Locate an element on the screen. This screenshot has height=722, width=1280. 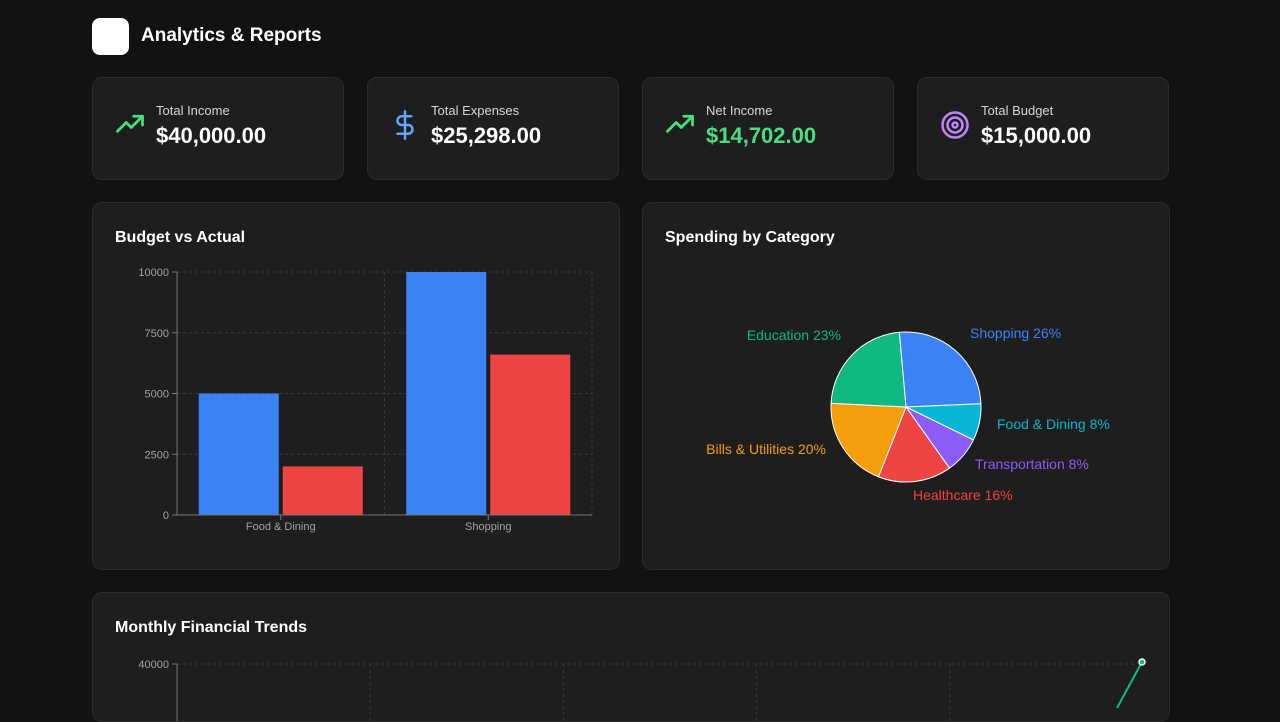
stat-card-total-budget: Total Budget $15,000.00 is located at coordinates (1043, 128).